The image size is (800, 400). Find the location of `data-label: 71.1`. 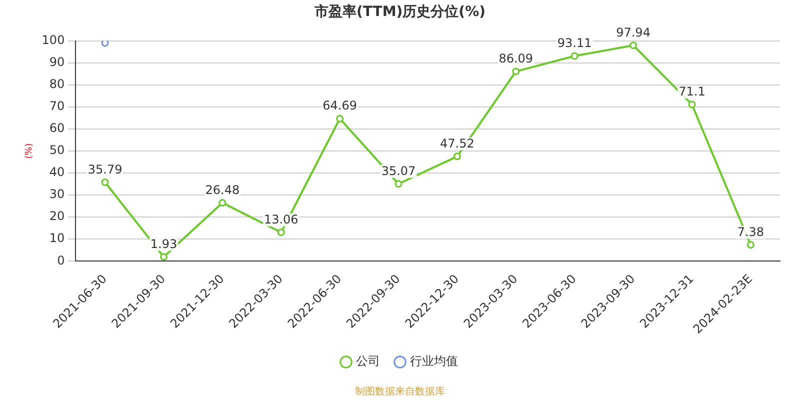

data-label: 71.1 is located at coordinates (692, 91).